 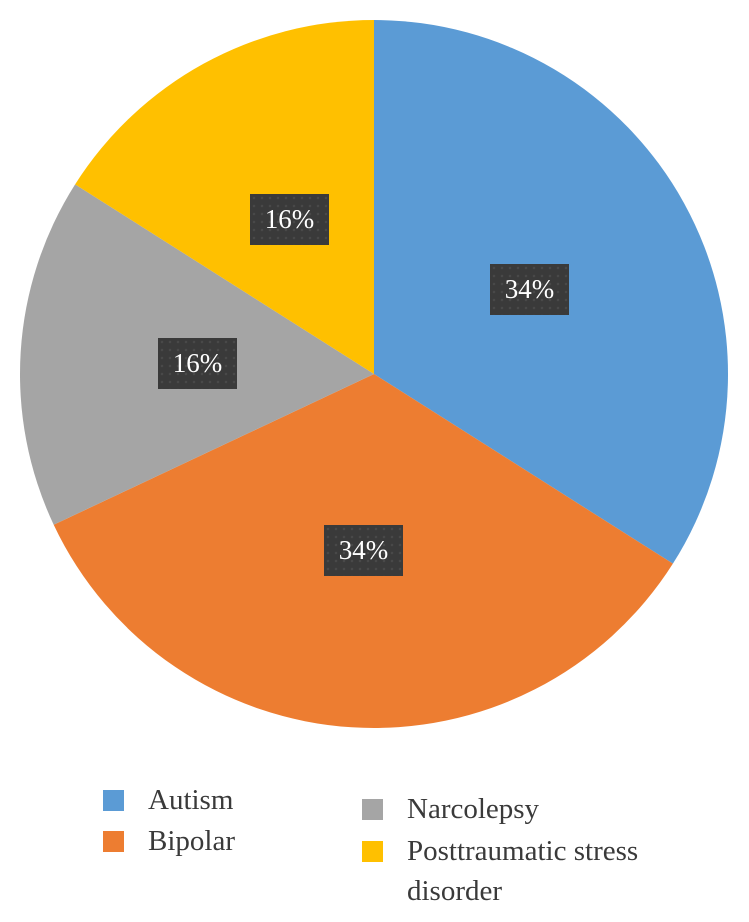 I want to click on legend-item-ptsd: Posttraumatic stress disorder, so click(x=504, y=871).